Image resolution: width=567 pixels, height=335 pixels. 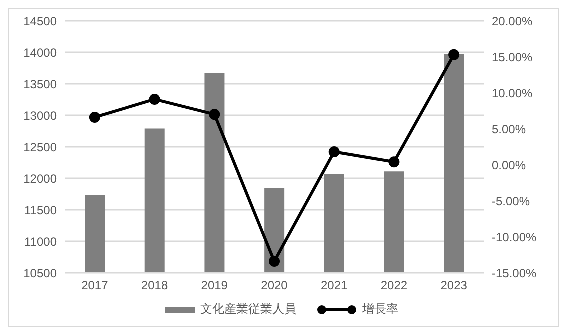 What do you see at coordinates (394, 285) in the screenshot?
I see `x-tick-label: 2022` at bounding box center [394, 285].